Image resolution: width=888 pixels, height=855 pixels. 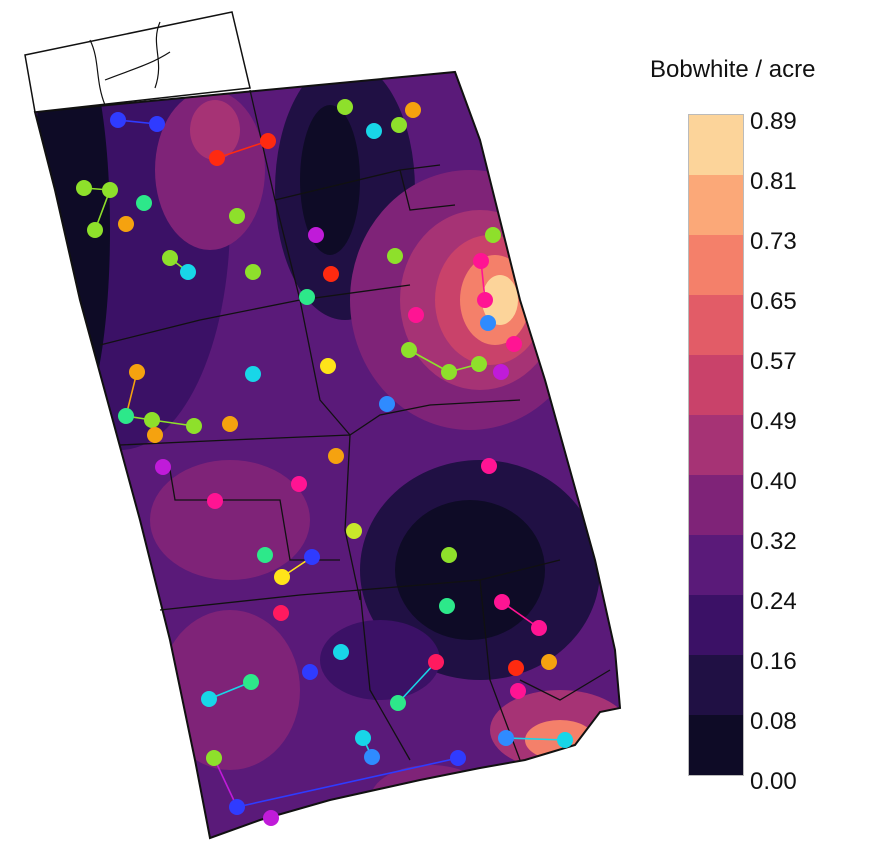 What do you see at coordinates (773, 481) in the screenshot?
I see `legend-break-label: 0.40` at bounding box center [773, 481].